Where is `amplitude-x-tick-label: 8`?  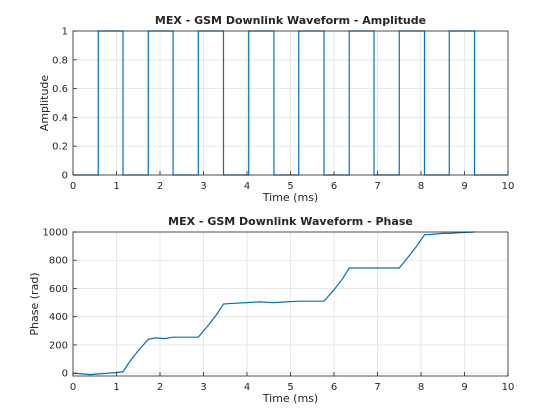 amplitude-x-tick-label: 8 is located at coordinates (421, 186).